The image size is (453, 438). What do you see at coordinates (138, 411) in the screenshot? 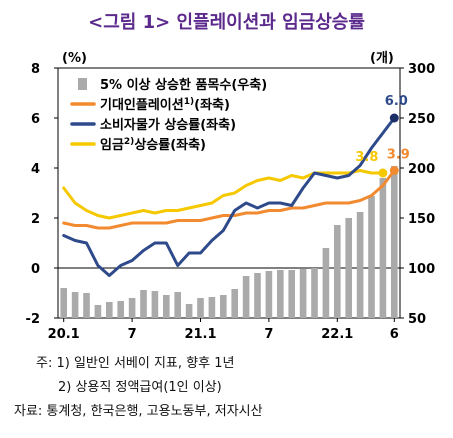
I see `source-note: 자료: 통계청, 한국은행, 고용노동부, 저자시산` at bounding box center [138, 411].